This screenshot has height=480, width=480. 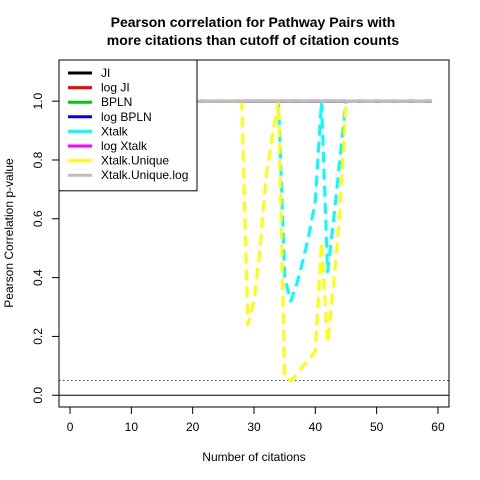 What do you see at coordinates (124, 146) in the screenshot?
I see `legend-label: log Xtalk` at bounding box center [124, 146].